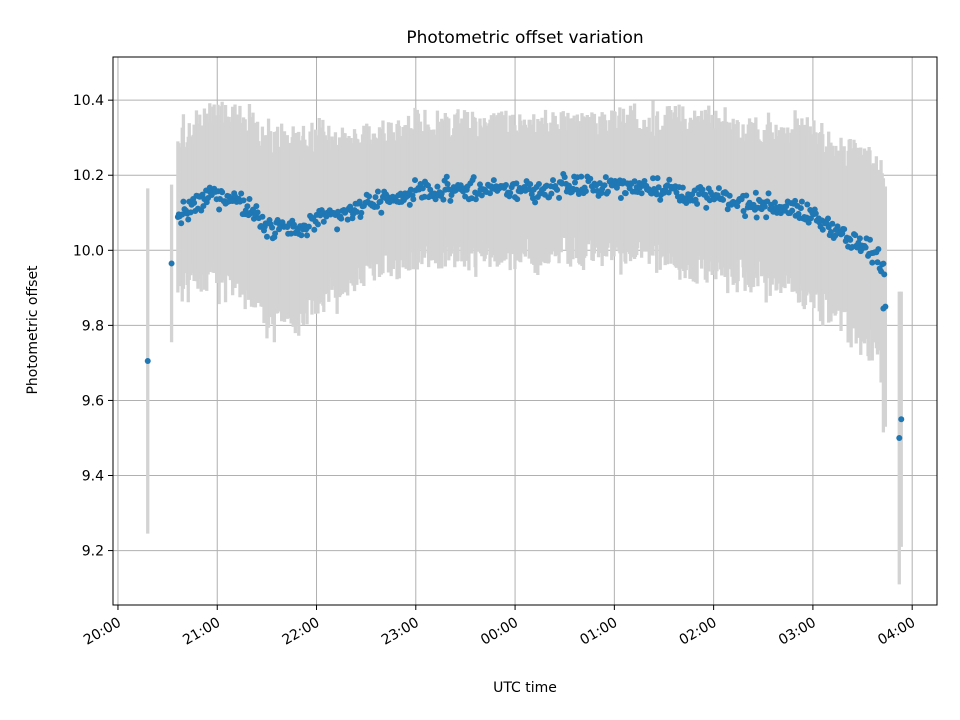 The image size is (960, 720). Describe the element at coordinates (93, 477) in the screenshot. I see `y-tick-label: 9.4` at that location.